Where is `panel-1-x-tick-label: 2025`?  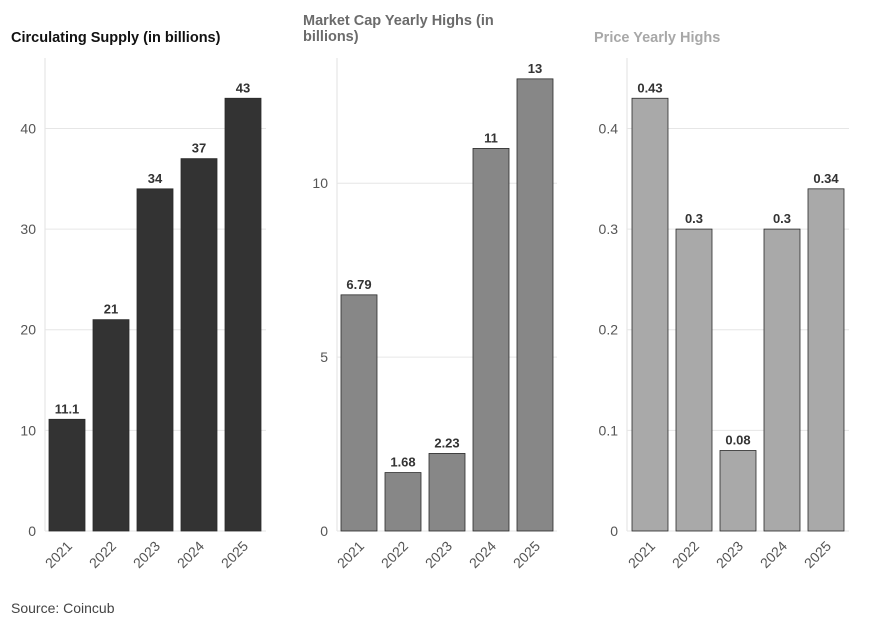 panel-1-x-tick-label: 2025 is located at coordinates (234, 554).